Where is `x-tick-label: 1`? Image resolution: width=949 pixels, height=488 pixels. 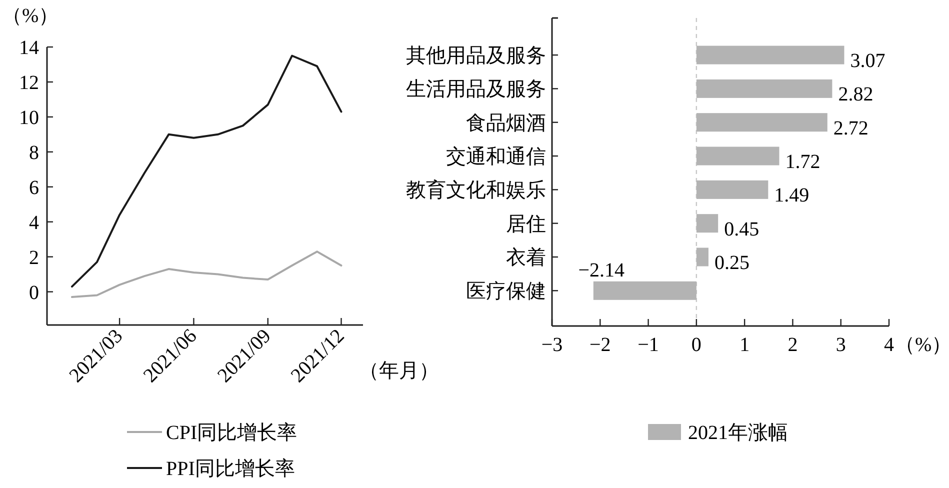
x-tick-label: 1 is located at coordinates (745, 345).